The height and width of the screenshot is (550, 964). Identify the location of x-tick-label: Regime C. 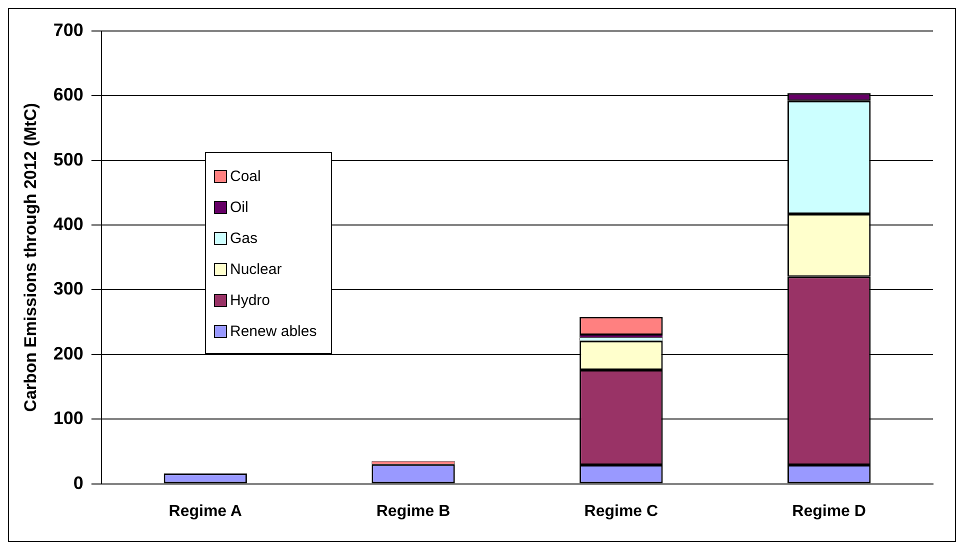
(621, 511).